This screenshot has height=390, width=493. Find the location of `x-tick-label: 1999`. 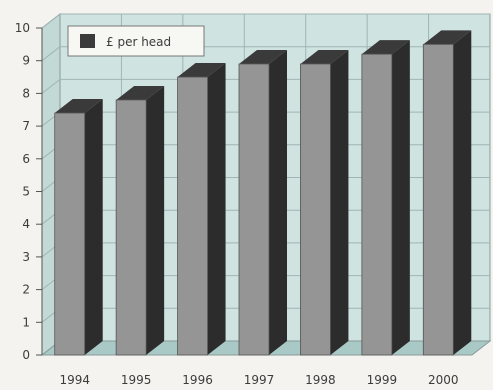

x-tick-label: 1999 is located at coordinates (382, 380).